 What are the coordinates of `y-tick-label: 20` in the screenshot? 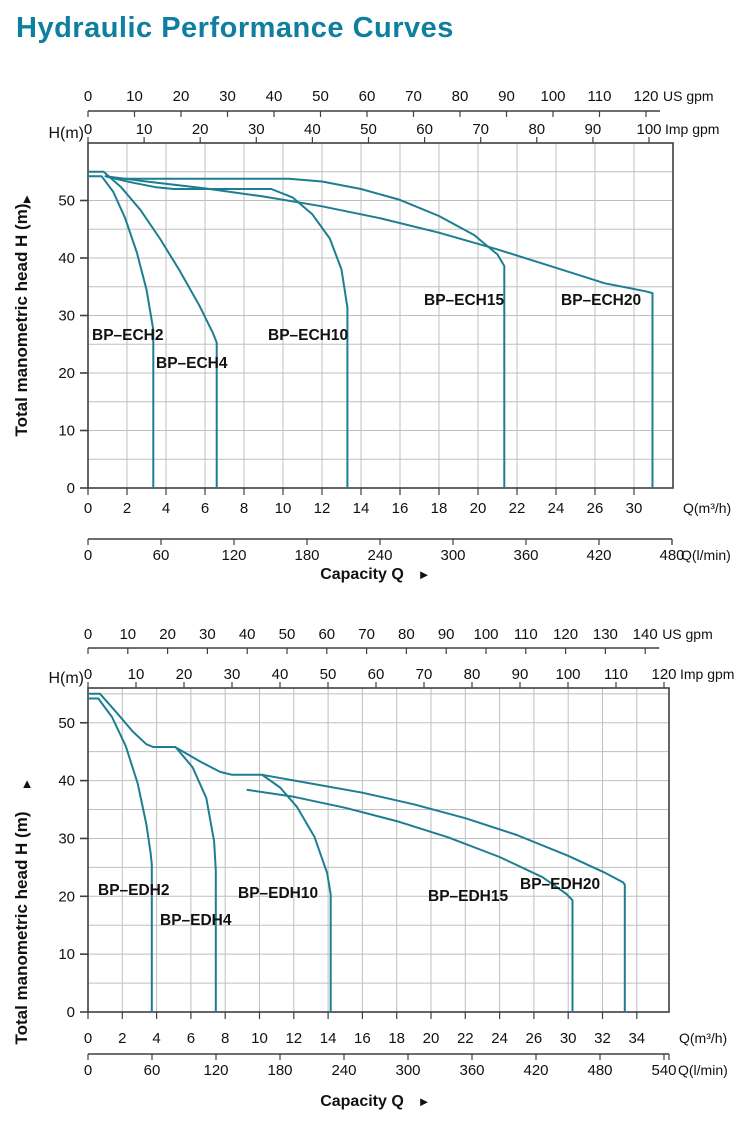 It's located at (66, 373).